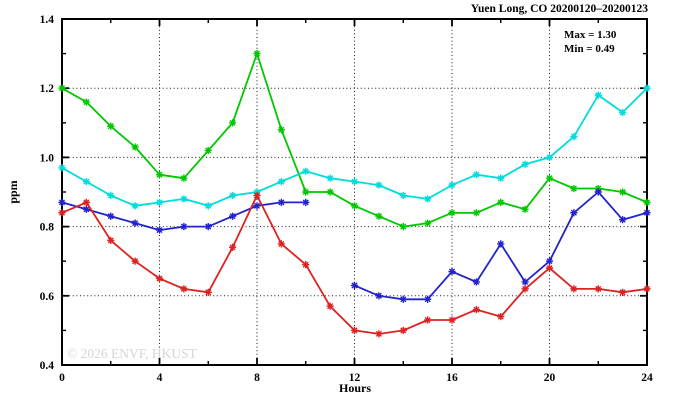 This screenshot has width=674, height=409. I want to click on chart-title: Yuen Long, CO 20200120–20200123, so click(559, 9).